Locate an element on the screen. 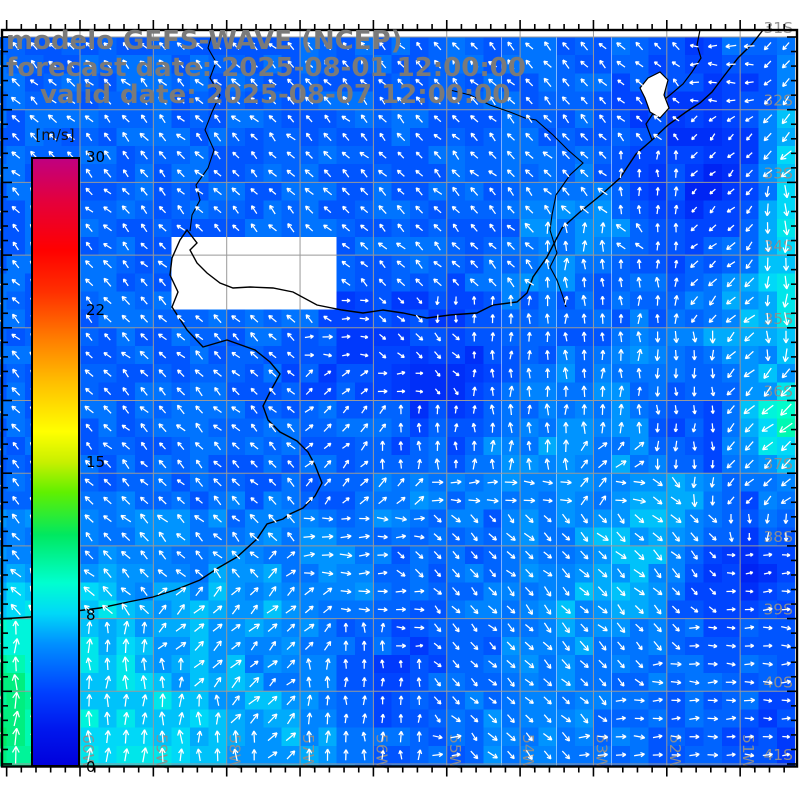 This screenshot has height=800, width=800. lat-label: 39S is located at coordinates (778, 610).